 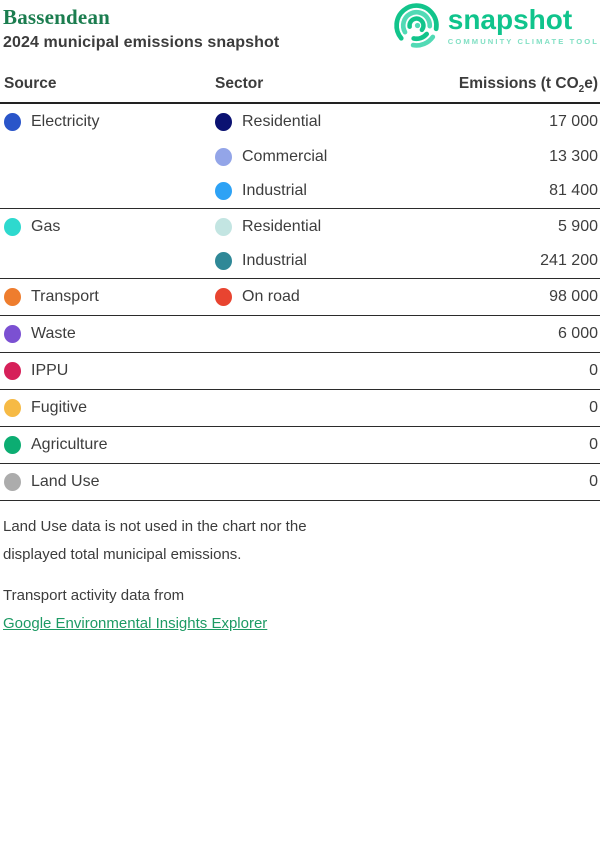 I want to click on source-label: Land Use, so click(x=65, y=481).